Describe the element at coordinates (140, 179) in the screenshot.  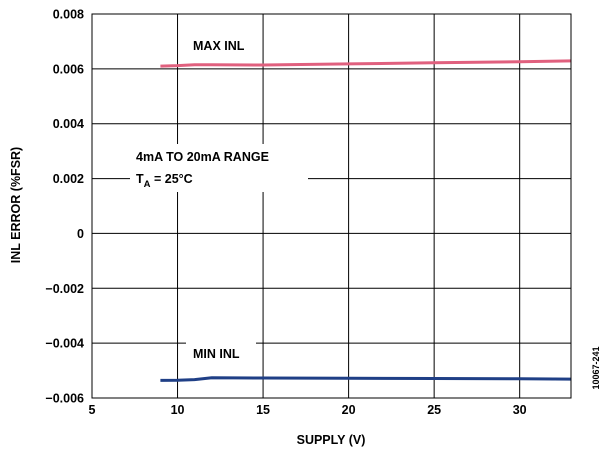
I see `temperature-symbol: T` at that location.